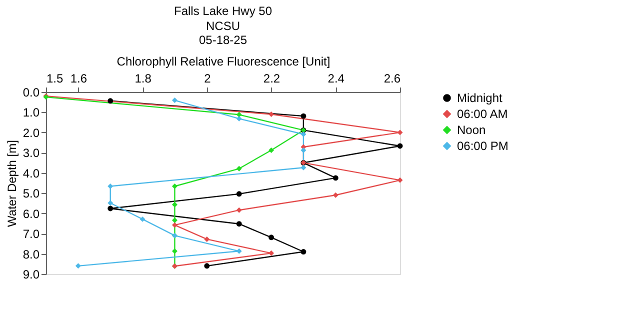 This screenshot has height=324, width=620. What do you see at coordinates (223, 11) in the screenshot?
I see `chart-title: Falls Lake Hwy 50` at bounding box center [223, 11].